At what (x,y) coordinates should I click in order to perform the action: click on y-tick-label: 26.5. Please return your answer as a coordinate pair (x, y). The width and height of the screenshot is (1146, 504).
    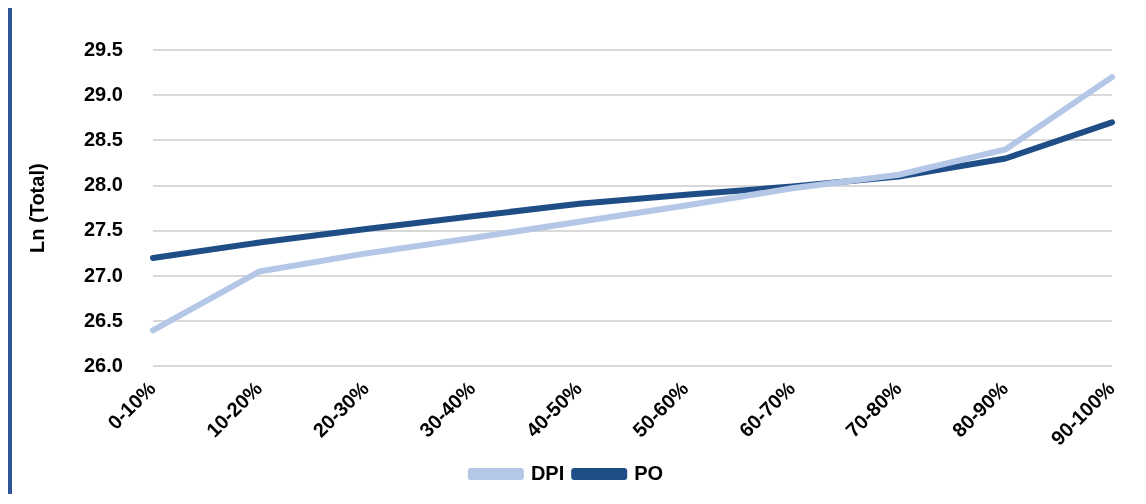
    Looking at the image, I should click on (103, 319).